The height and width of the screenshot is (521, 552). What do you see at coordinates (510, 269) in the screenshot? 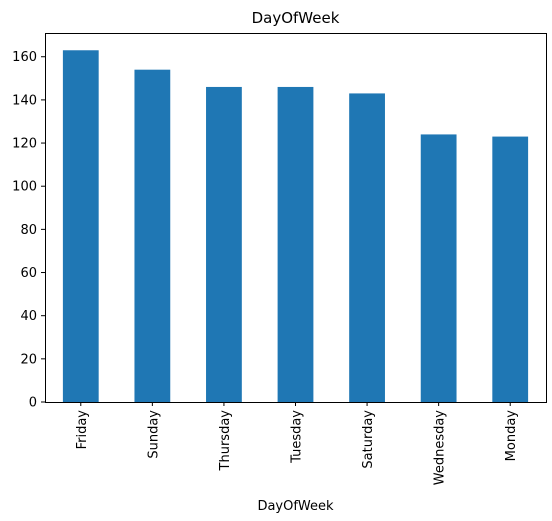
I see `bar-monday` at bounding box center [510, 269].